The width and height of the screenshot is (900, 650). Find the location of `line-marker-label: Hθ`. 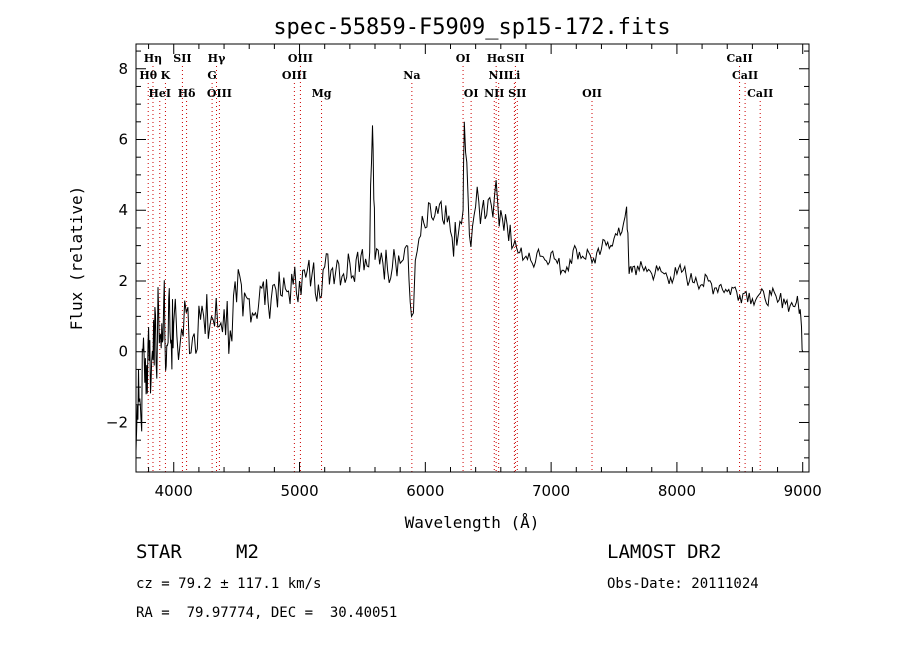

line-marker-label: Hθ is located at coordinates (148, 75).